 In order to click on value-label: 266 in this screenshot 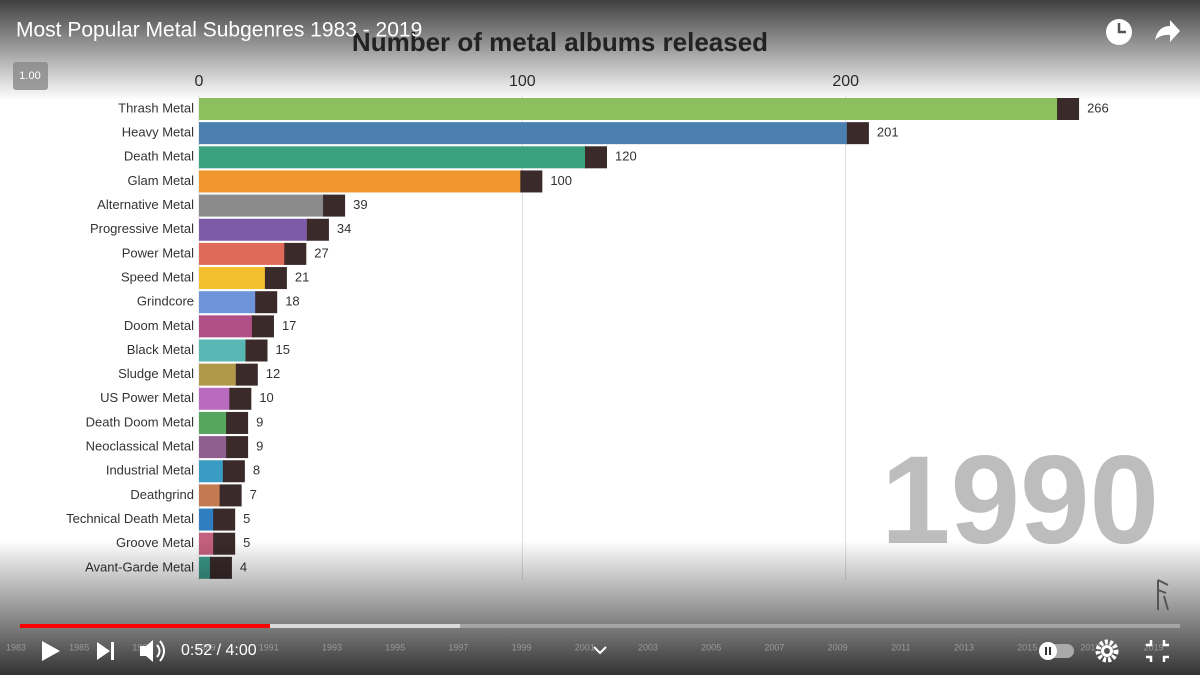, I will do `click(1098, 107)`.